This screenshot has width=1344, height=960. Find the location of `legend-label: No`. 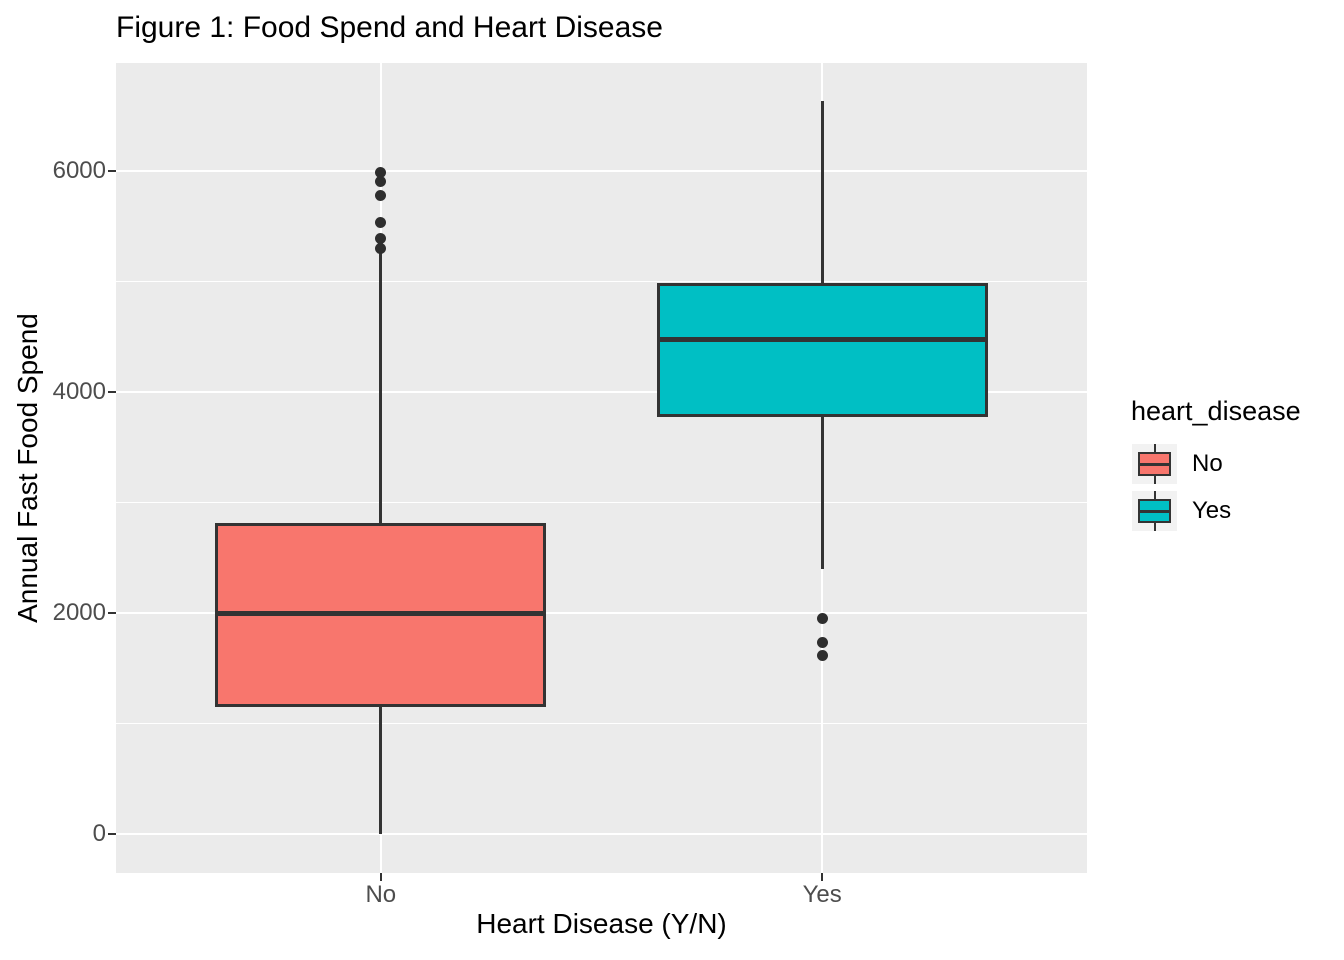

legend-label: No is located at coordinates (1207, 463).